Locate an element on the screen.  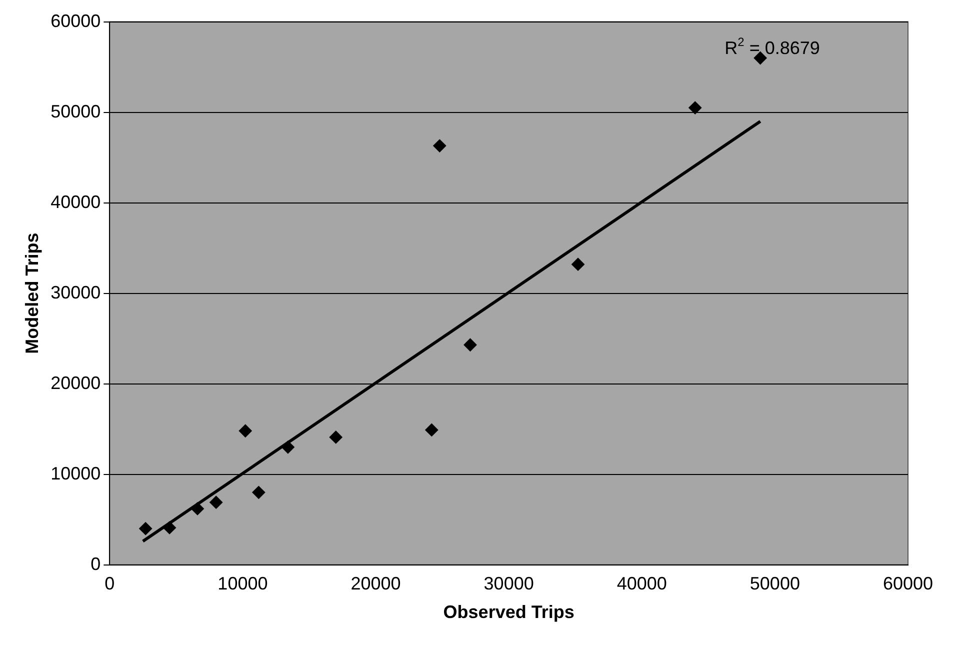
x-tick-label: 30000 is located at coordinates (509, 584).